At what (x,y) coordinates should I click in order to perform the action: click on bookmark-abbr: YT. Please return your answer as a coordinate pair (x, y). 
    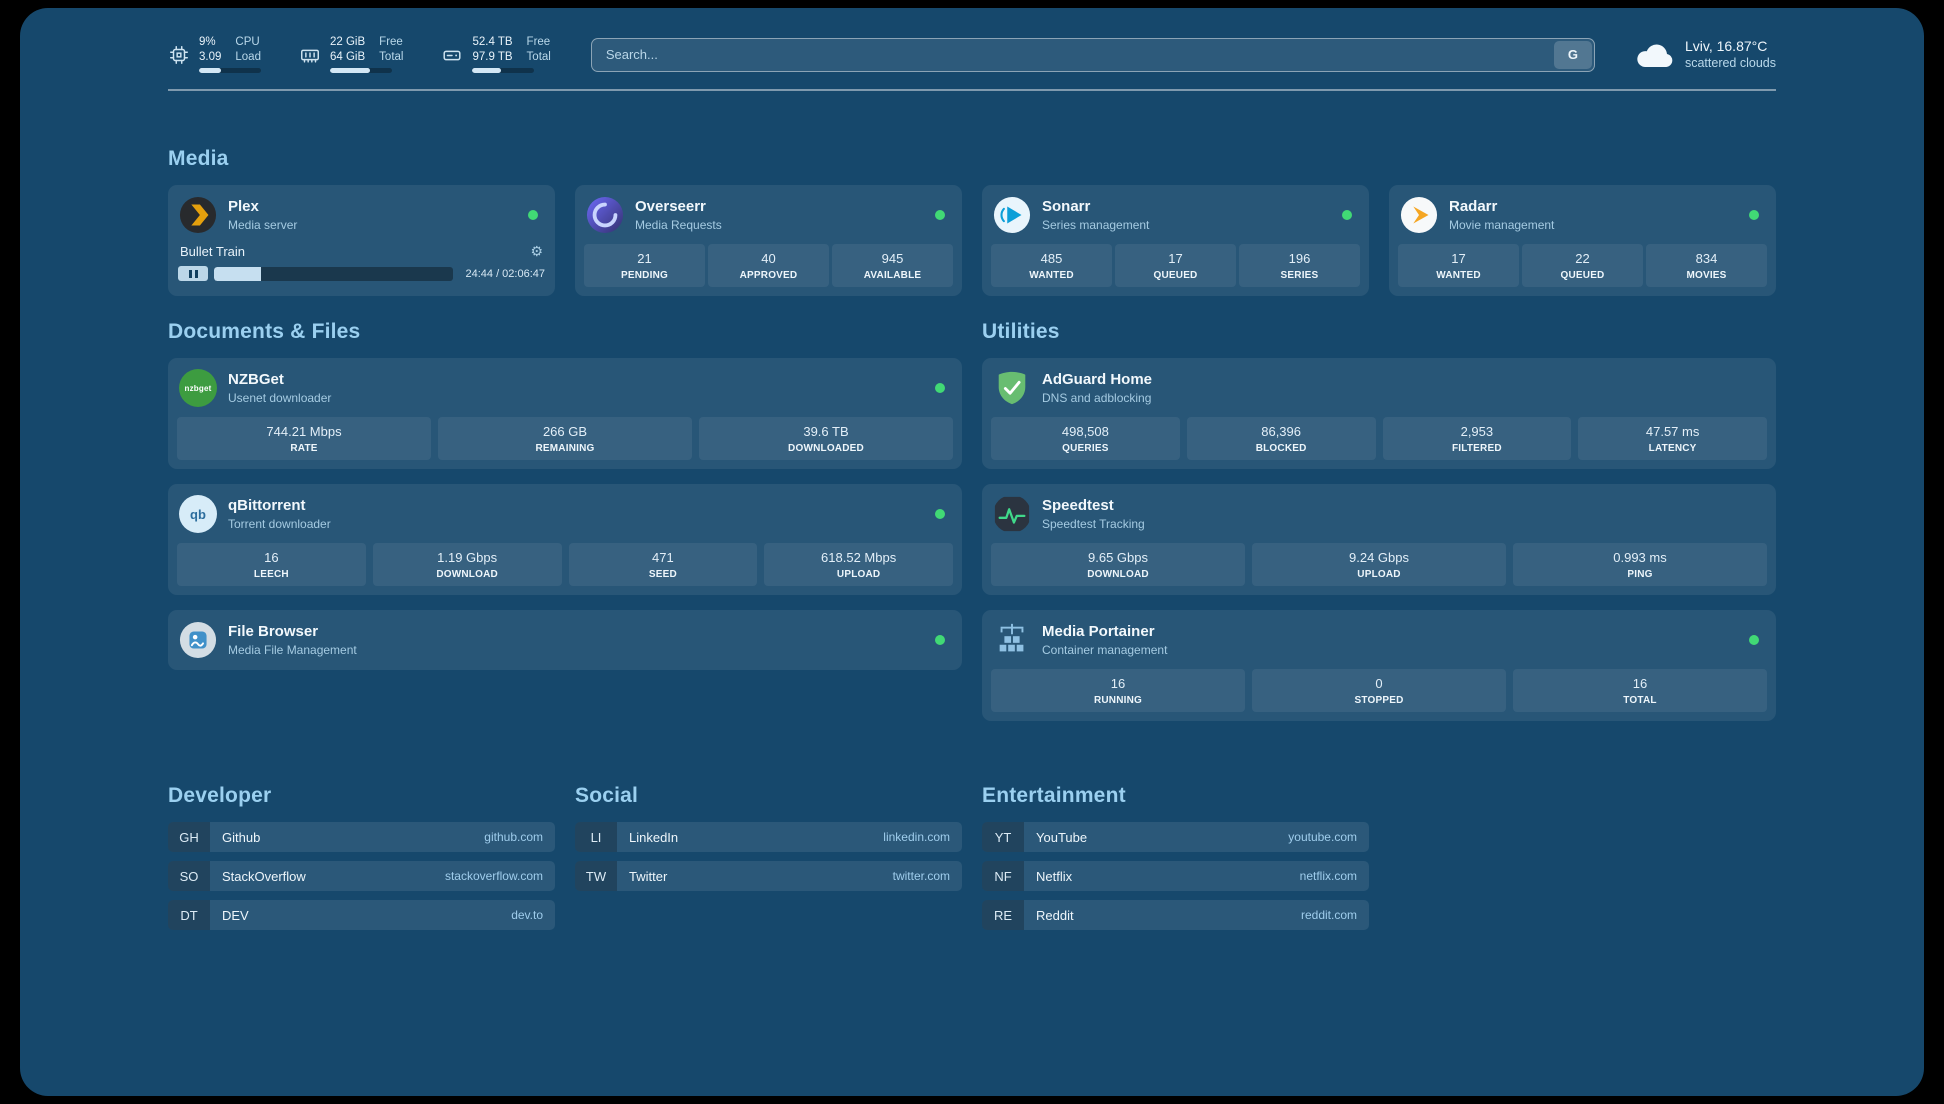
    Looking at the image, I should click on (1003, 837).